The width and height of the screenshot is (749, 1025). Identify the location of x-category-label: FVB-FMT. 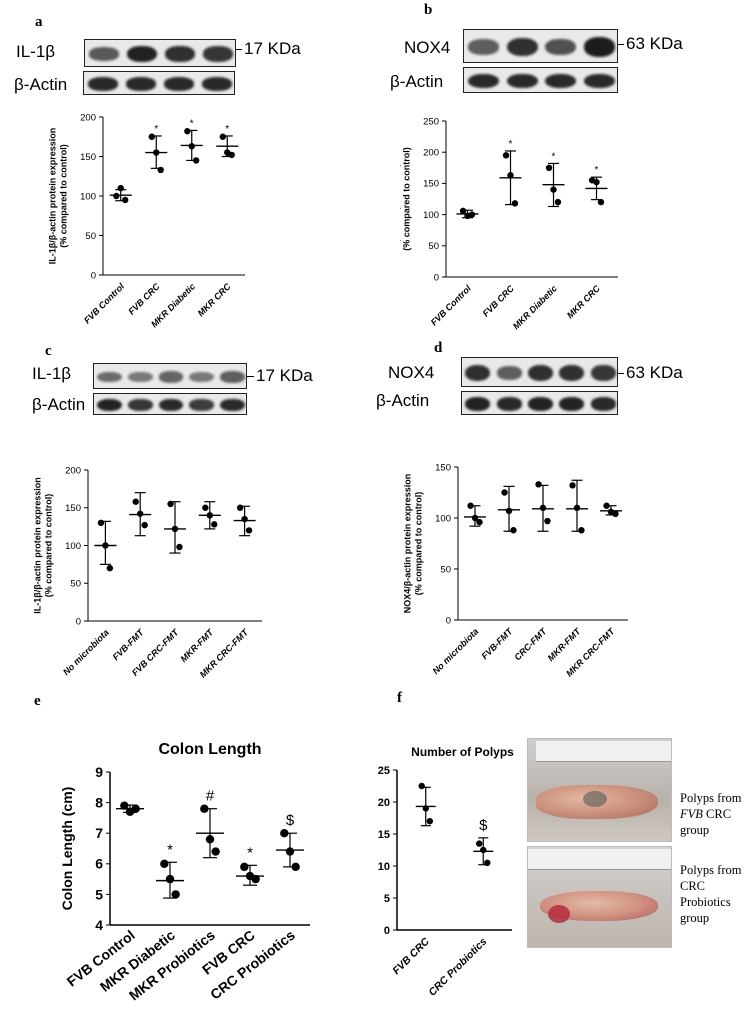
(497, 643).